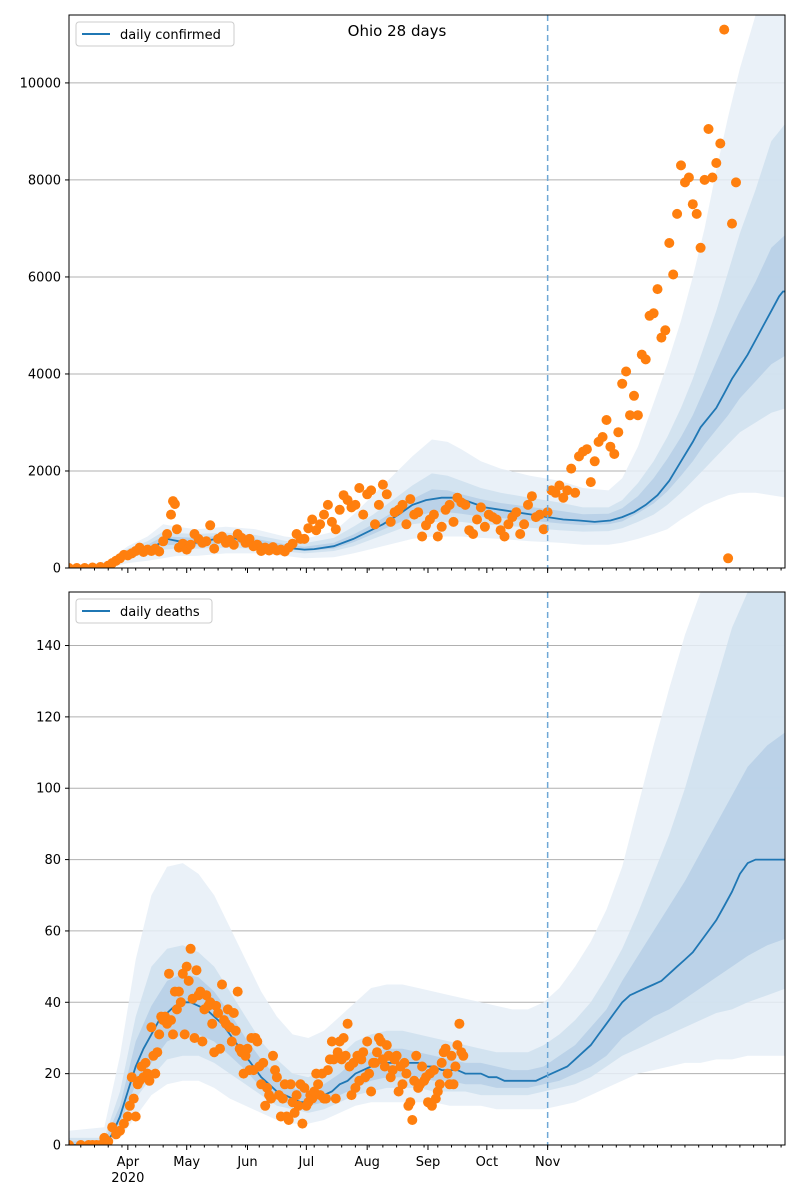 This screenshot has height=1200, width=800. What do you see at coordinates (44, 277) in the screenshot?
I see `y-tick-label: 6000` at bounding box center [44, 277].